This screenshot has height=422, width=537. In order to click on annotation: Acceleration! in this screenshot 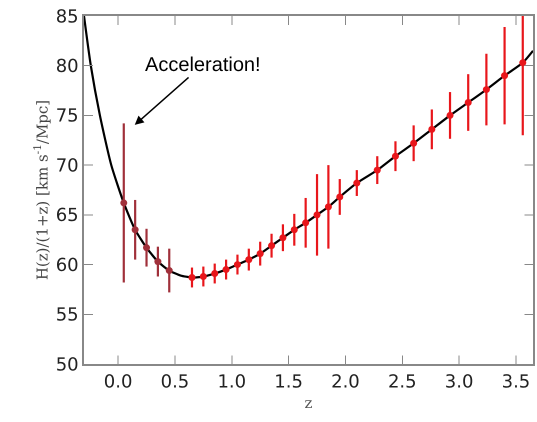, I will do `click(203, 65)`.